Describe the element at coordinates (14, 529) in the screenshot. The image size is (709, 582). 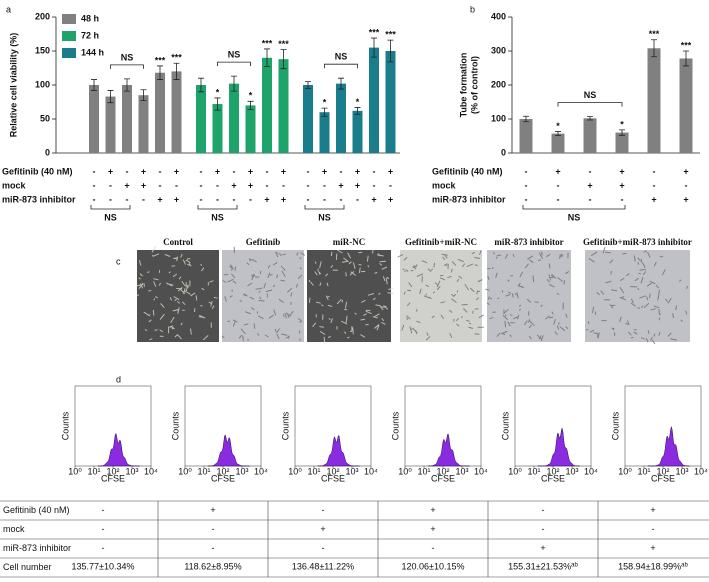
I see `row-label: mock` at that location.